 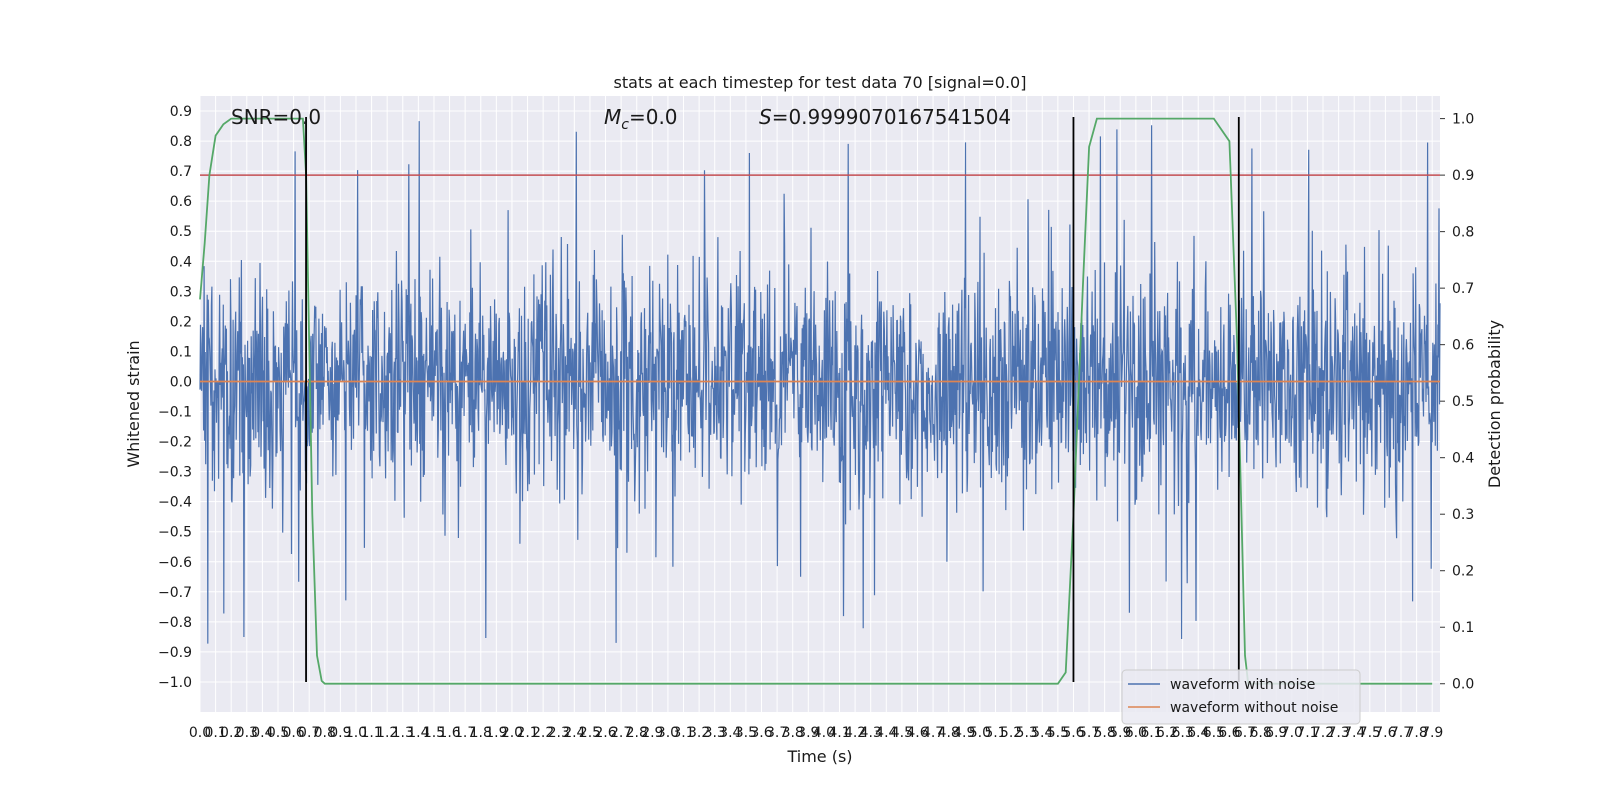 What do you see at coordinates (175, 443) in the screenshot?
I see `y-tick-left-11: −0.2` at bounding box center [175, 443].